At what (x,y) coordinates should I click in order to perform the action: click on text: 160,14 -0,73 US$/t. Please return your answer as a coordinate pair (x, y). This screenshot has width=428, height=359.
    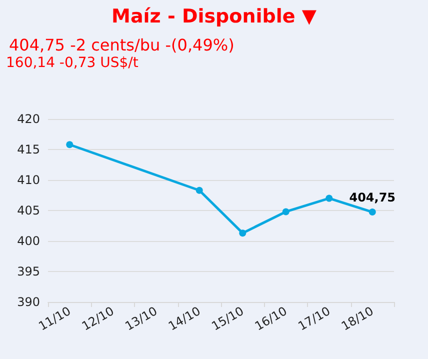
    Looking at the image, I should click on (72, 63).